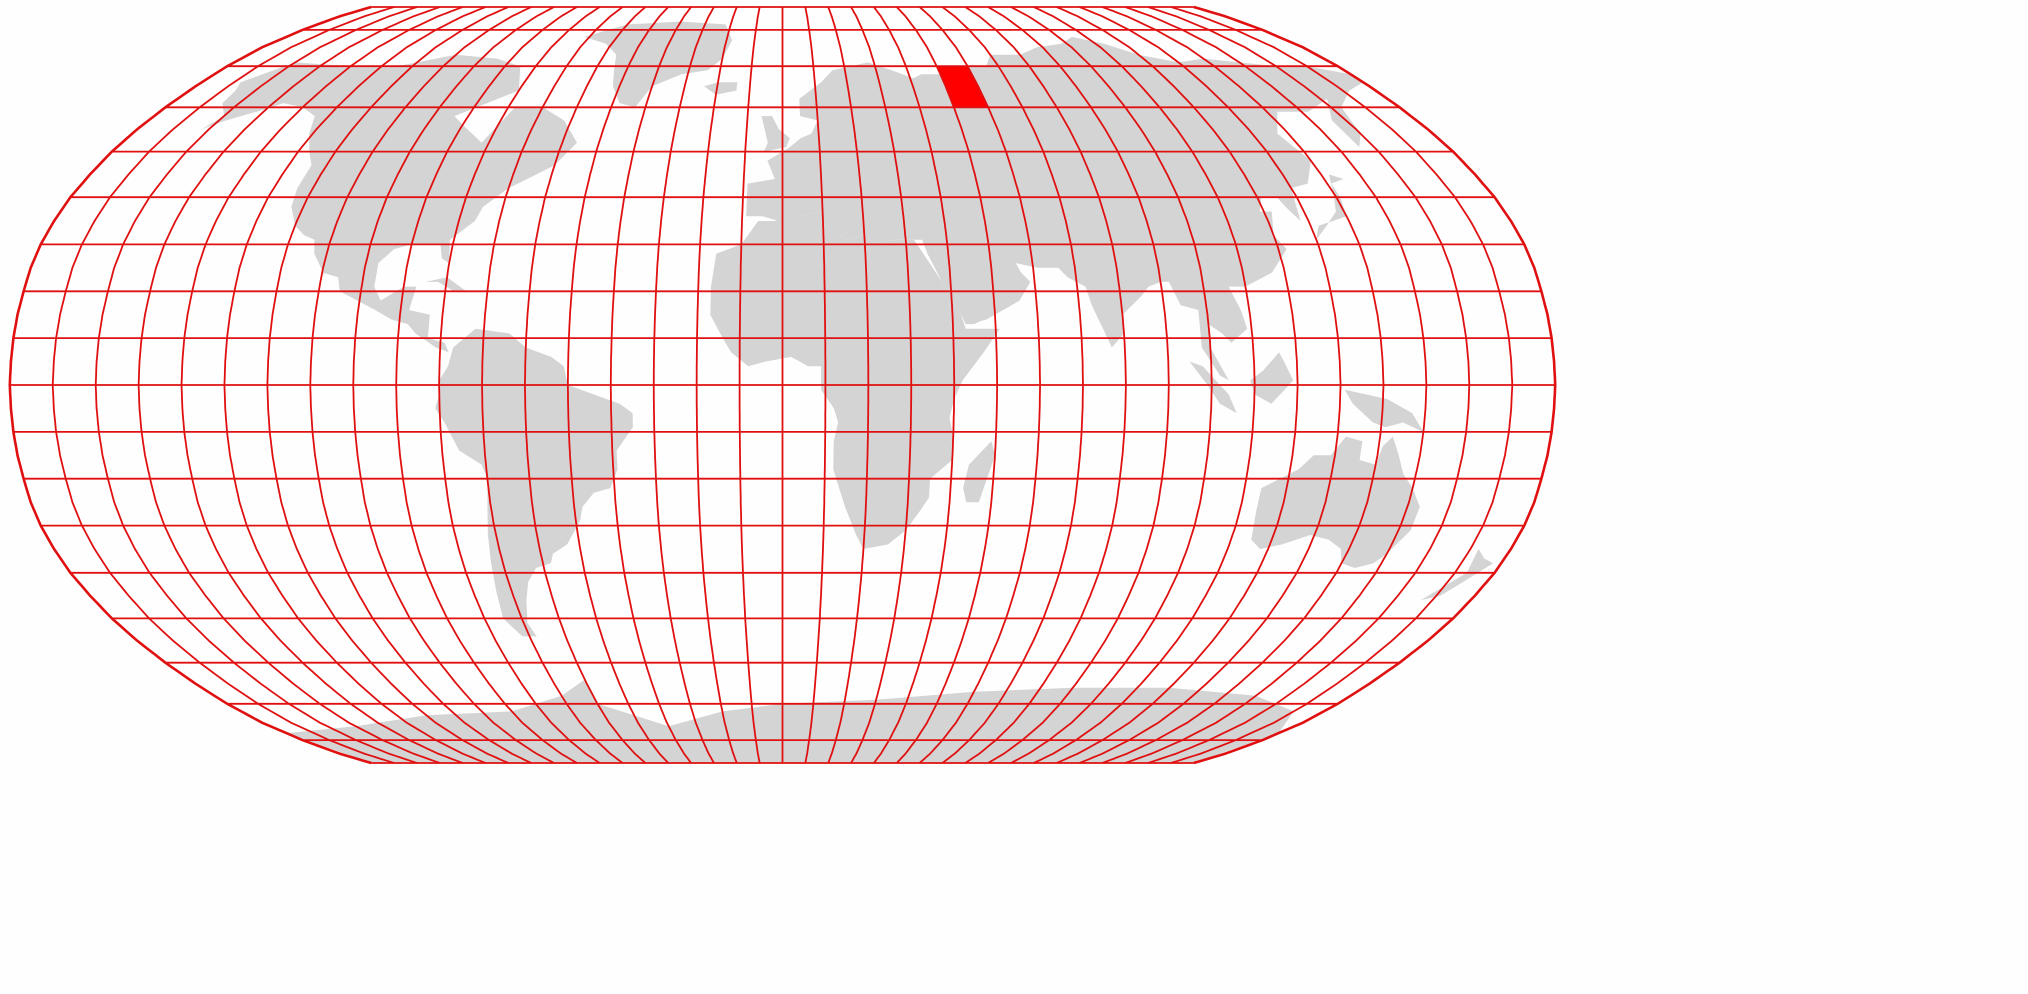  What do you see at coordinates (534, 482) in the screenshot?
I see `land-south-america` at bounding box center [534, 482].